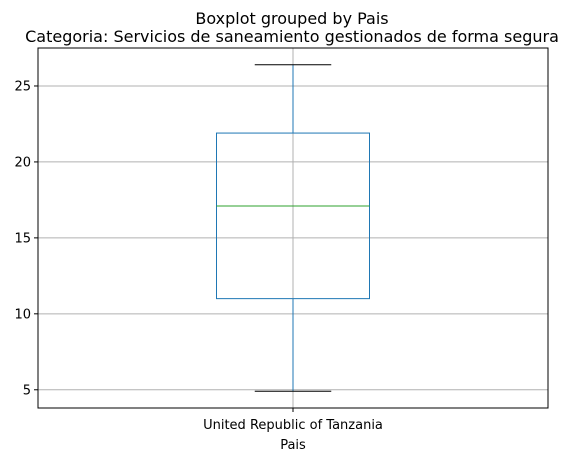 The width and height of the screenshot is (583, 461). Describe the element at coordinates (293, 445) in the screenshot. I see `x-axis-label: Pais` at that location.